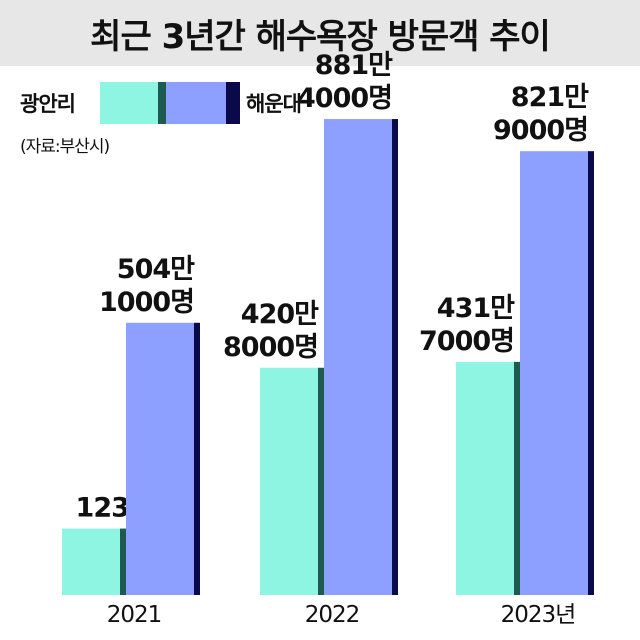 The height and width of the screenshot is (640, 640). What do you see at coordinates (517, 478) in the screenshot?
I see `bar-edge-gwangalli-2023` at bounding box center [517, 478].